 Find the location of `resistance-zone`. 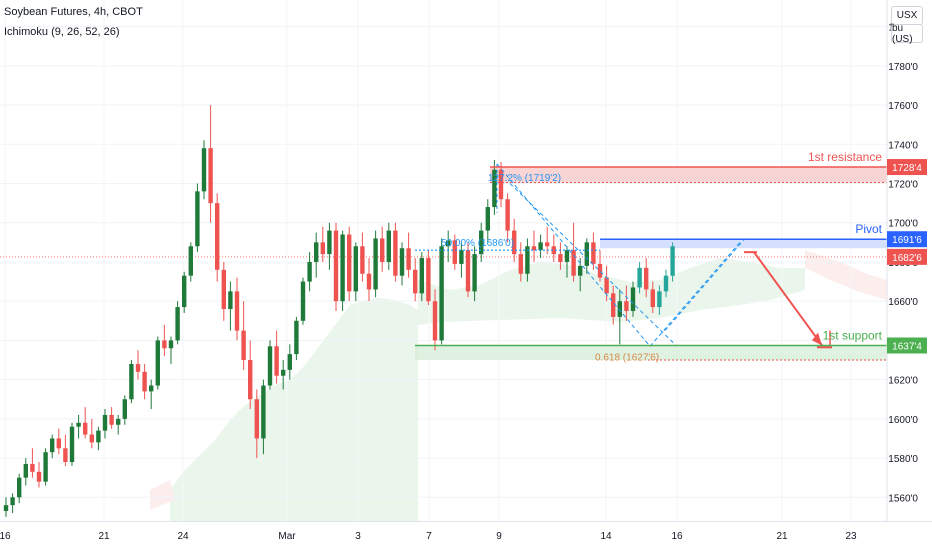

resistance-zone is located at coordinates (688, 175).